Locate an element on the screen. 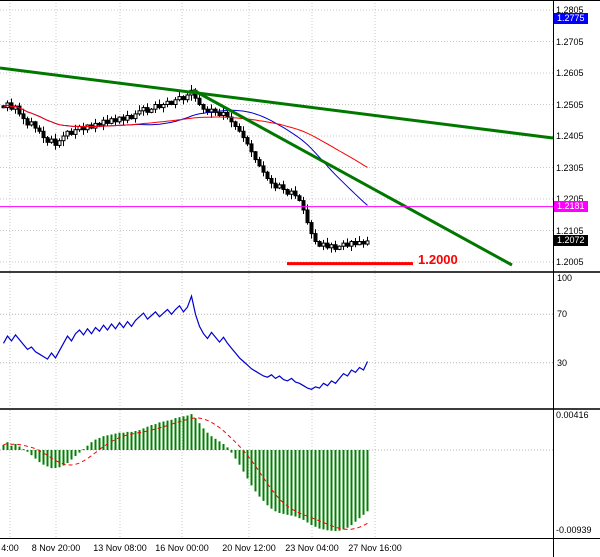  time-axis-label: 27 Nov 16:00 is located at coordinates (375, 548).